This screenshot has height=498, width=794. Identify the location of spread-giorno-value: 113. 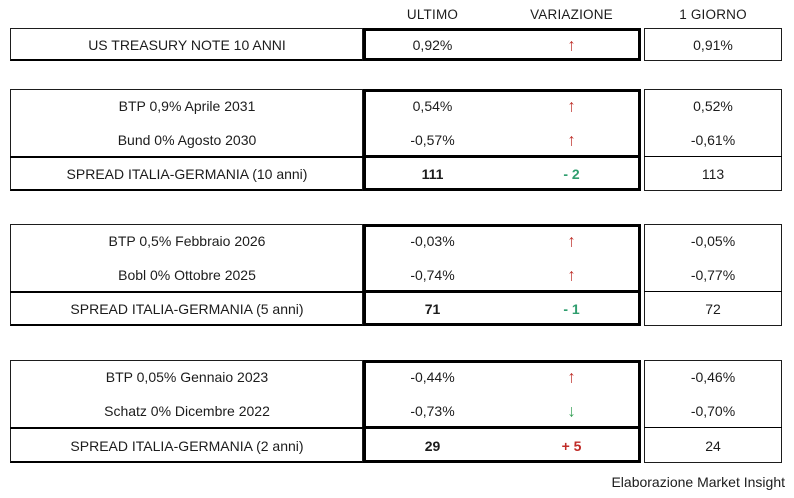
(713, 174).